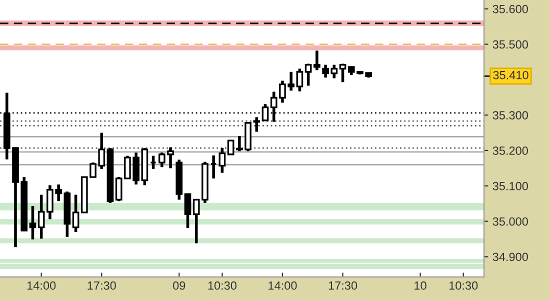 This screenshot has height=300, width=550. Describe the element at coordinates (510, 221) in the screenshot. I see `y-tick-label: 35.000` at that location.